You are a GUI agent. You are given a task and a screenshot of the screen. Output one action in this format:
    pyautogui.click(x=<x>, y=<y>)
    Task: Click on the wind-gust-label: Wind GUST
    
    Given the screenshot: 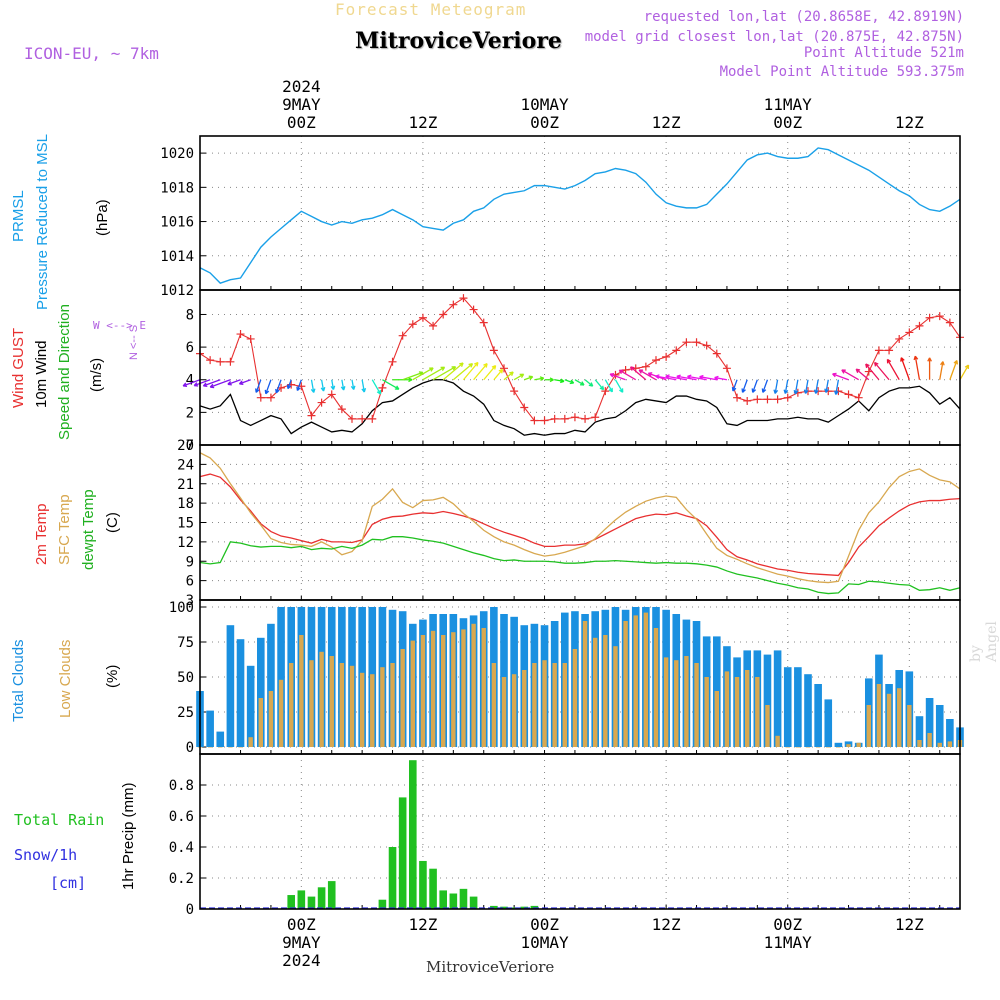 What is the action you would take?
    pyautogui.click(x=18, y=367)
    